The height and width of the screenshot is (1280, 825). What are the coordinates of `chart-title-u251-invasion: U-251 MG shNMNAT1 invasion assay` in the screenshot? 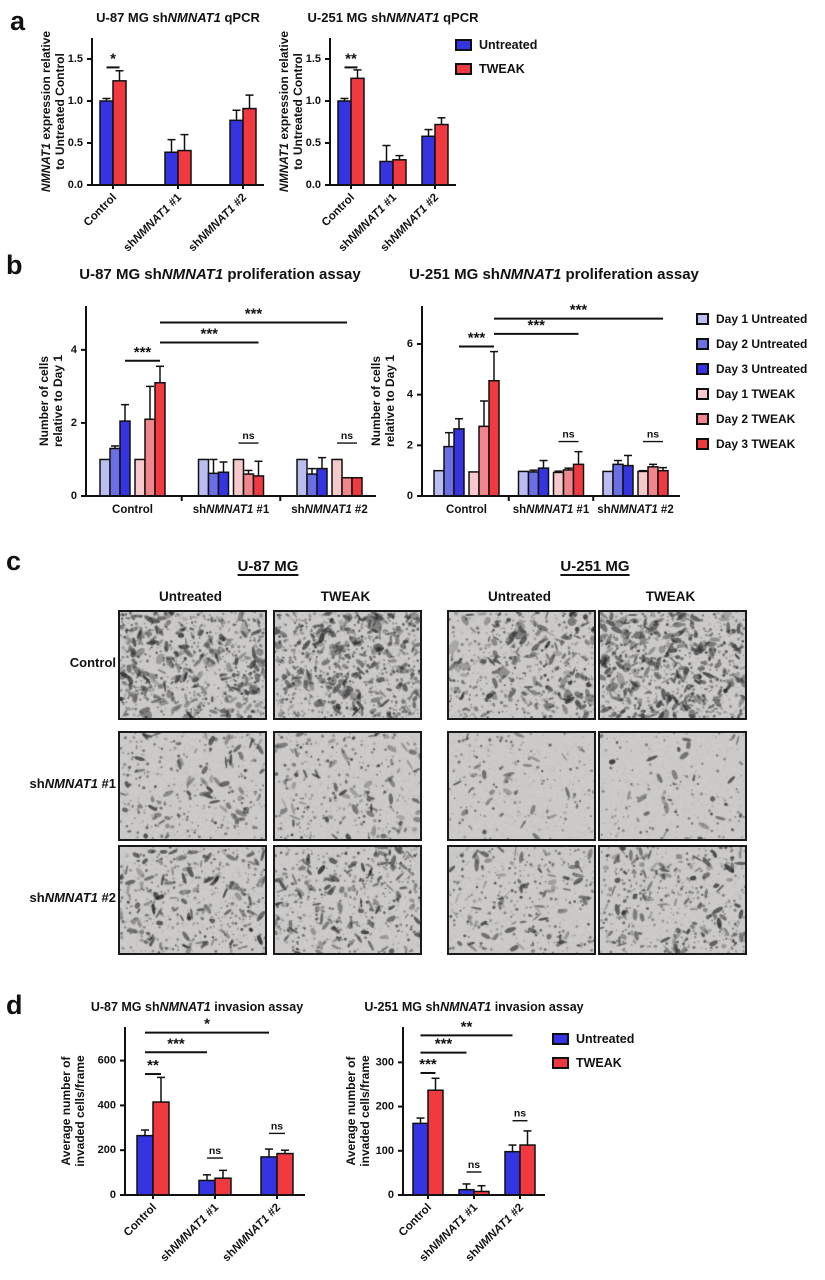 It's located at (474, 1007).